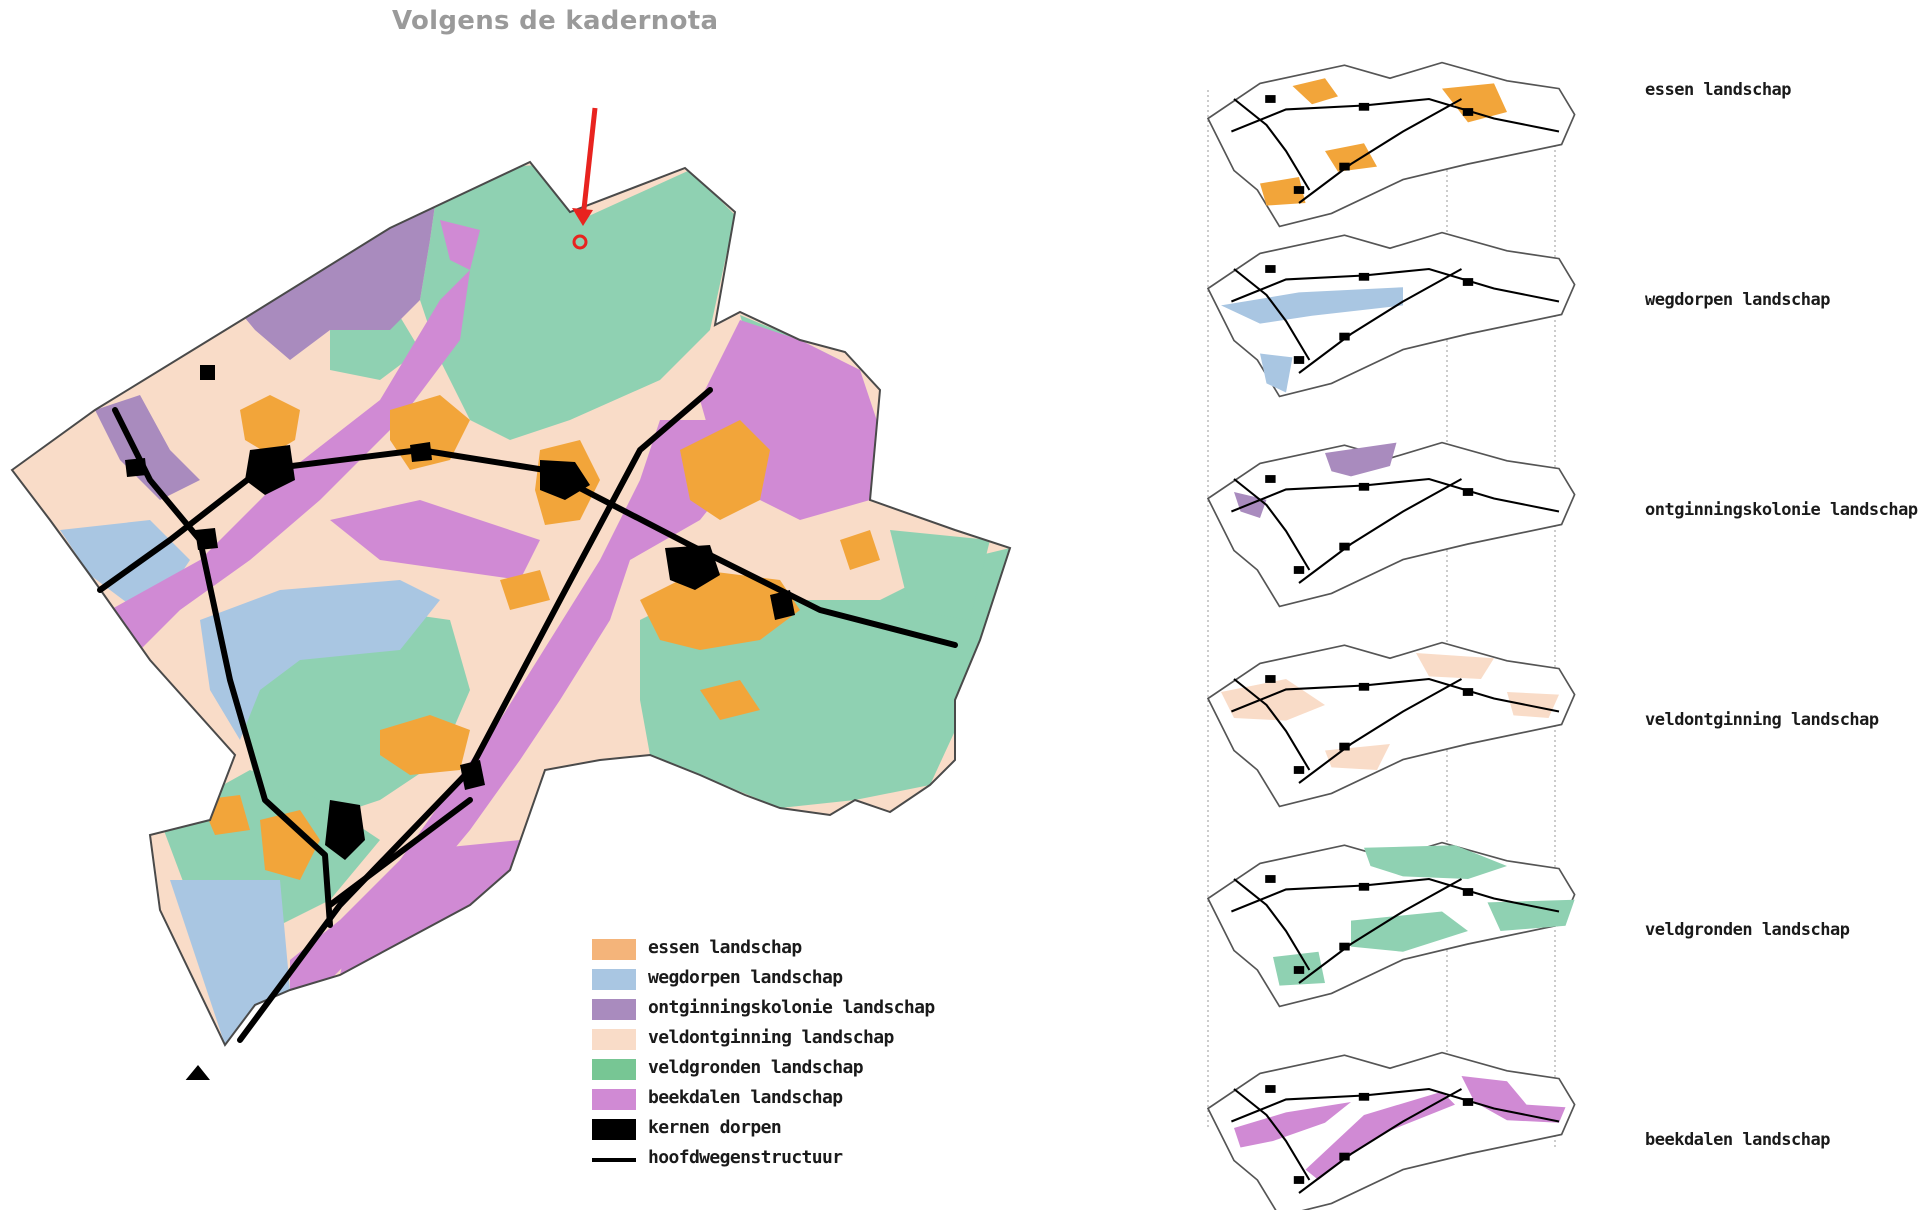 This screenshot has width=1918, height=1210. I want to click on road-east-west, so click(527, 547).